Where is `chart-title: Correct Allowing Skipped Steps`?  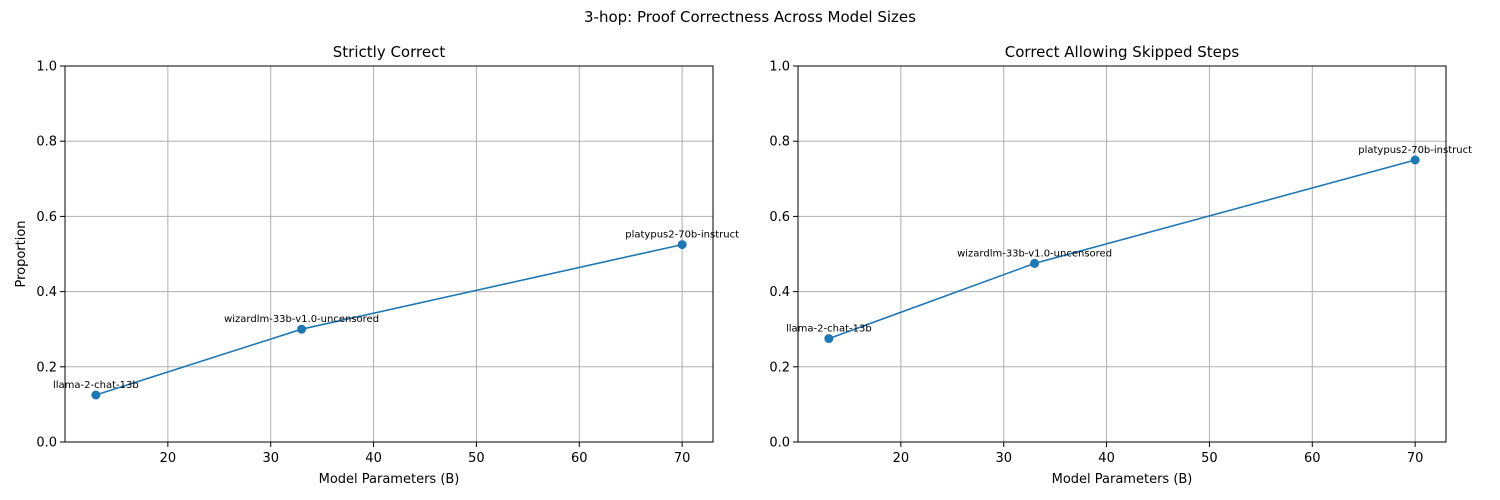 chart-title: Correct Allowing Skipped Steps is located at coordinates (1122, 52).